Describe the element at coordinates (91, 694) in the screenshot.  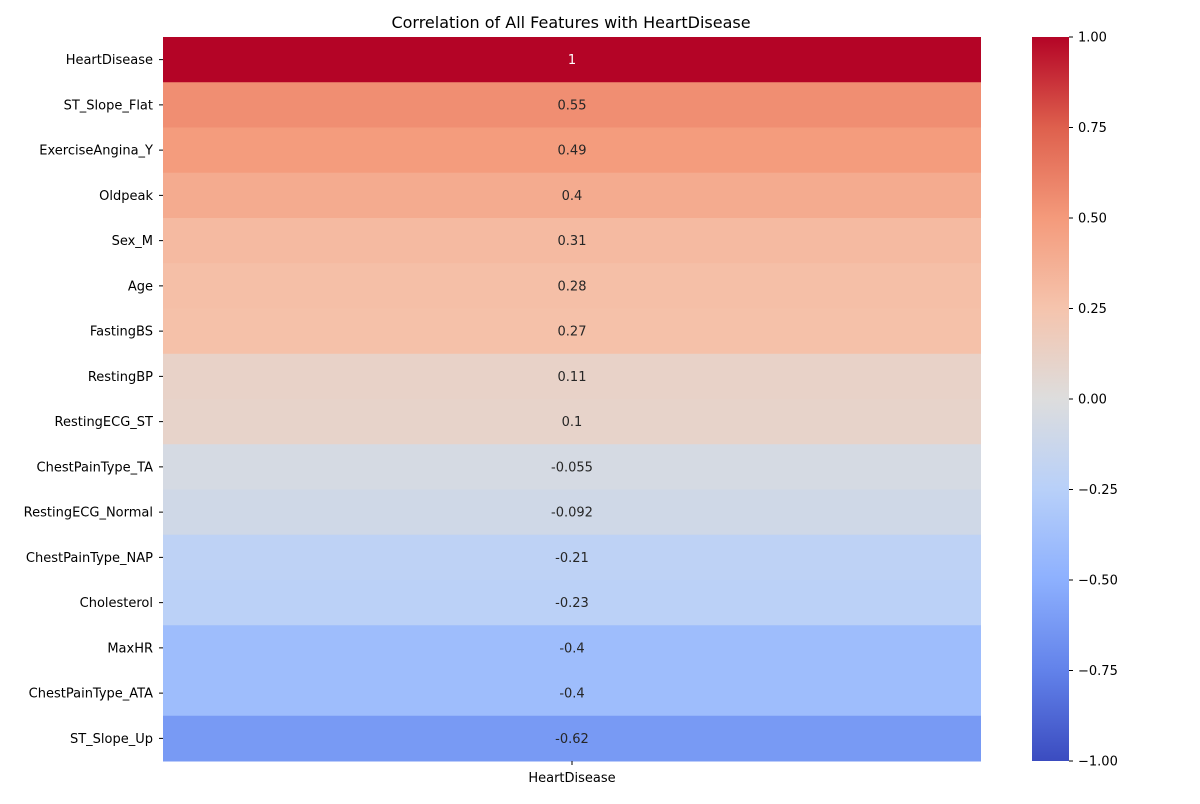
I see `row-label-chestpaintype-ata: ChestPainType_ATA` at that location.